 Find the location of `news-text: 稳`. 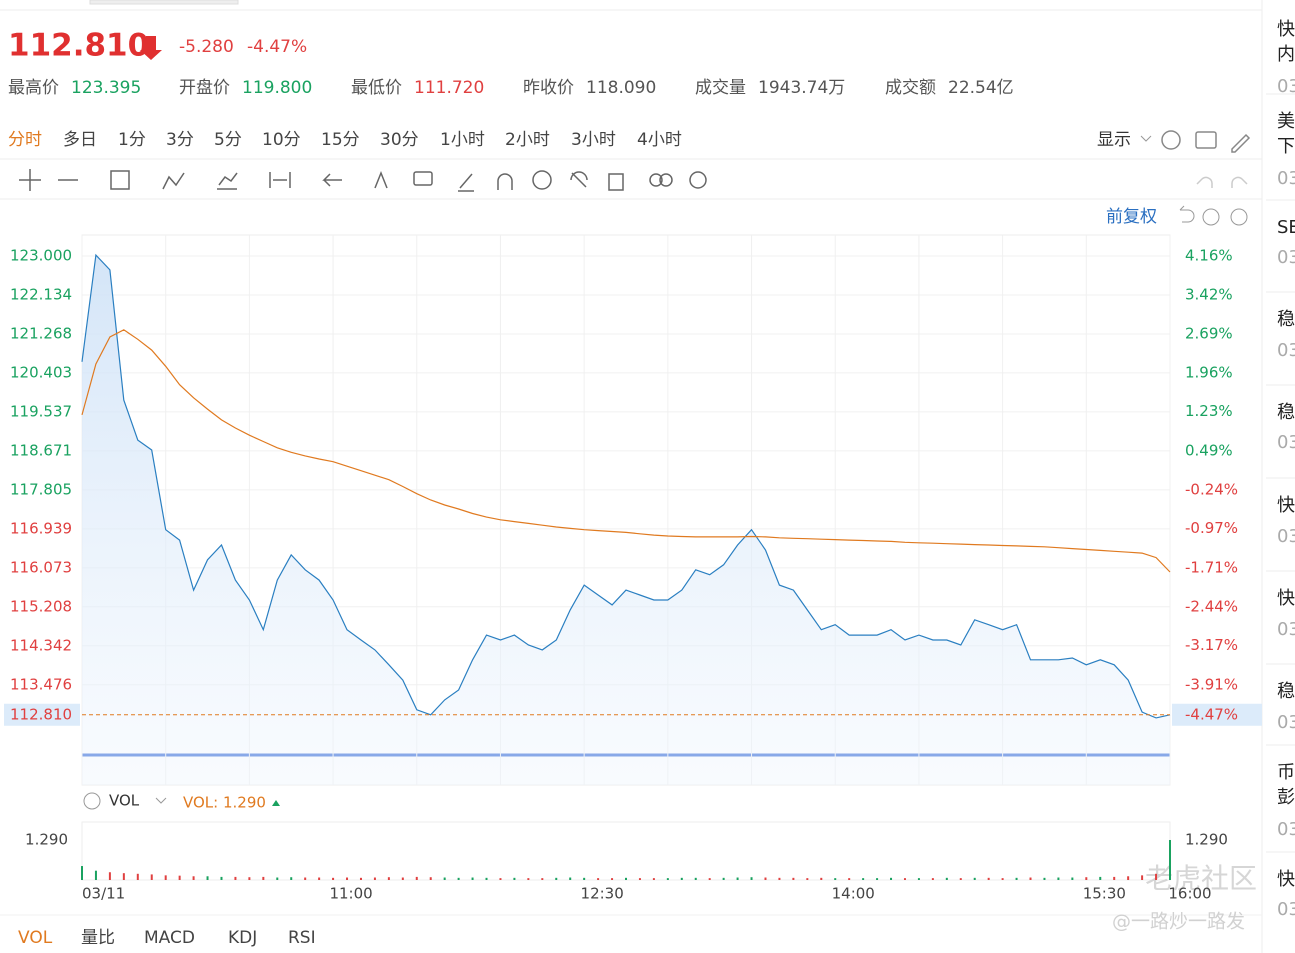

news-text: 稳 is located at coordinates (1286, 691).